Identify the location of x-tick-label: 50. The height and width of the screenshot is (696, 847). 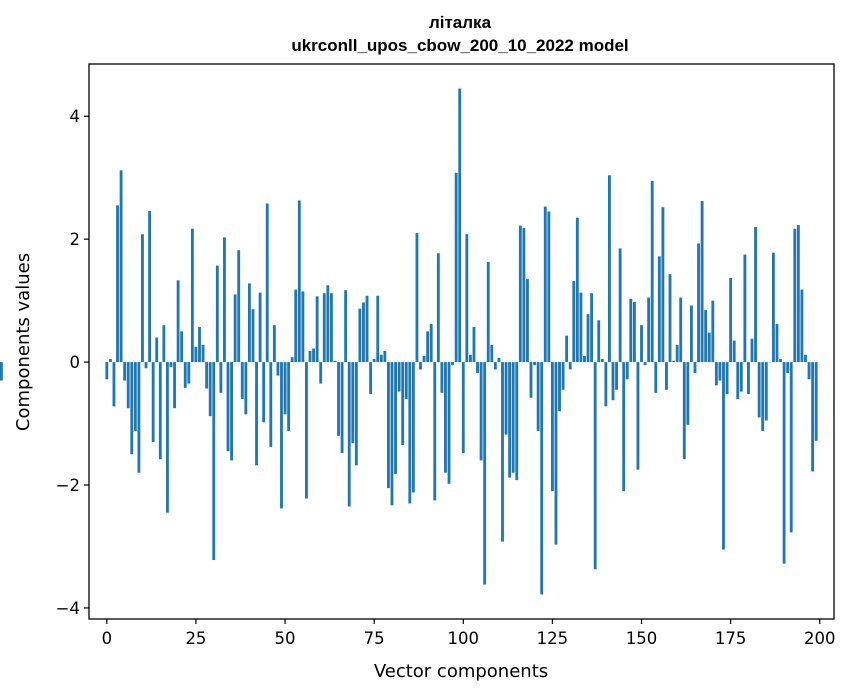
(285, 638).